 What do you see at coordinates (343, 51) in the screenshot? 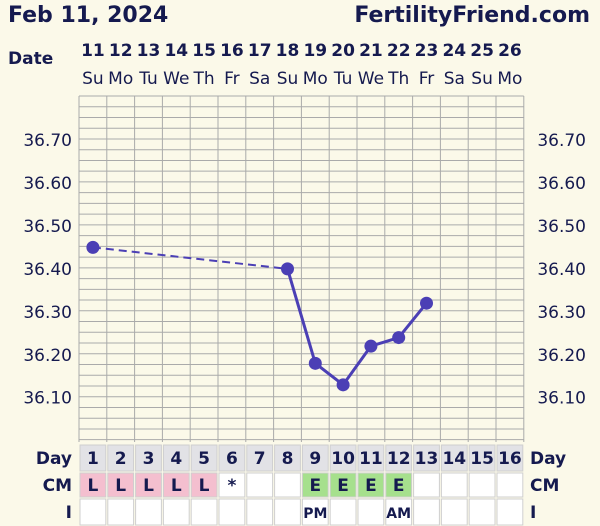
I see `date-tick: 20` at bounding box center [343, 51].